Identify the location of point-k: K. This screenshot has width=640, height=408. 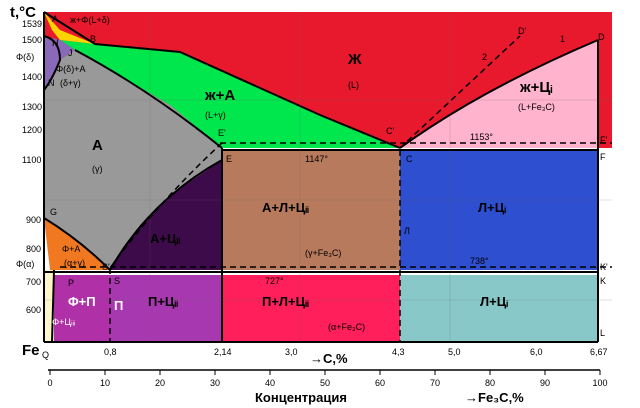
(603, 281).